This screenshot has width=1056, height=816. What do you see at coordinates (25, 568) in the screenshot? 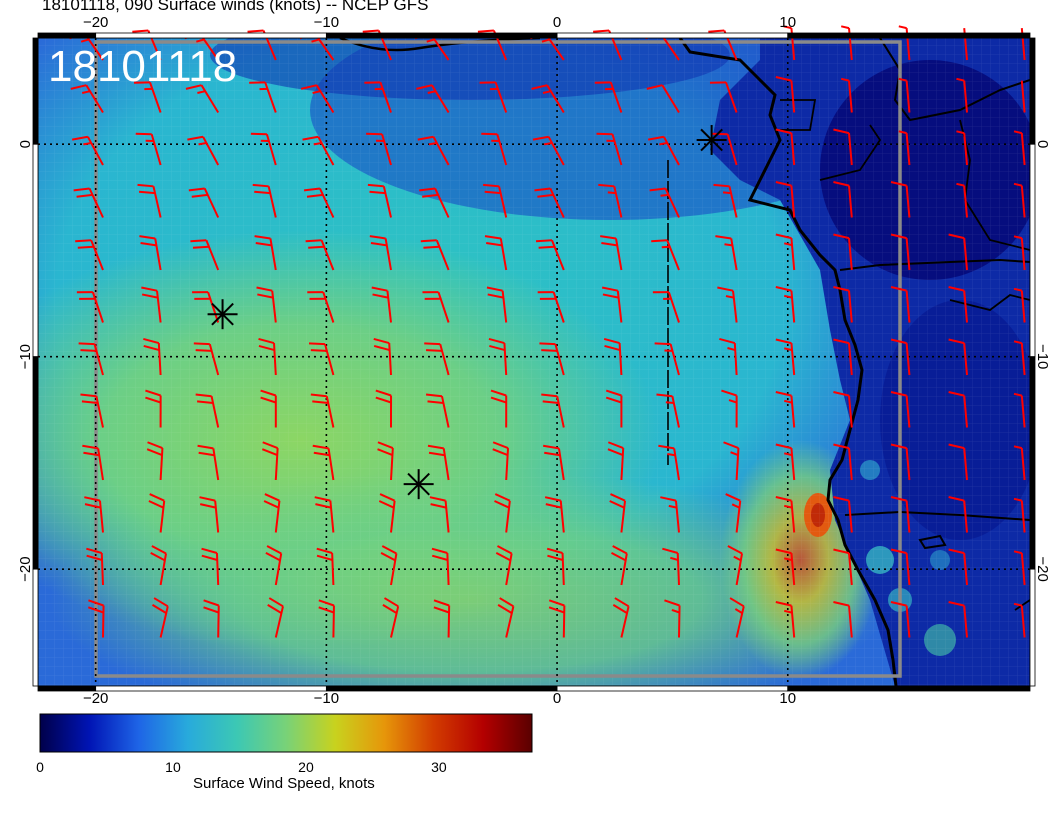
I see `y-tick-label-left: −20` at bounding box center [25, 568].